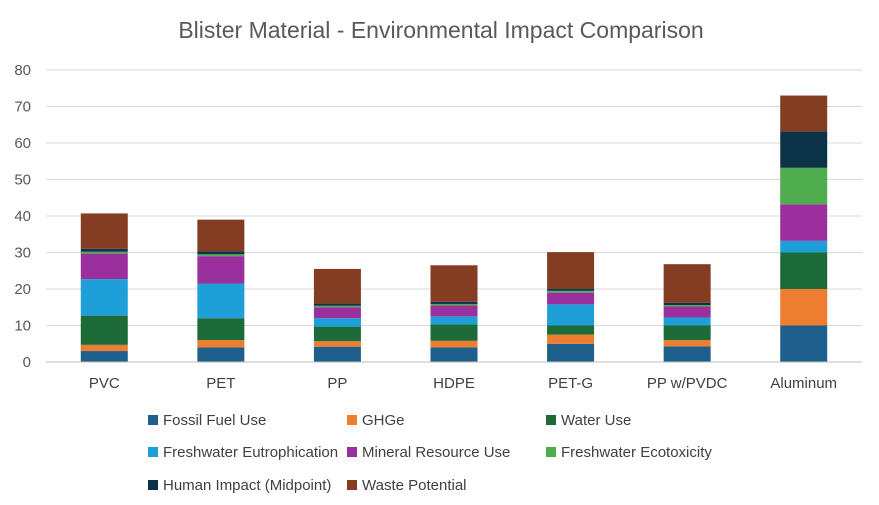 The width and height of the screenshot is (879, 505). I want to click on x-tick-label: PP, so click(337, 383).